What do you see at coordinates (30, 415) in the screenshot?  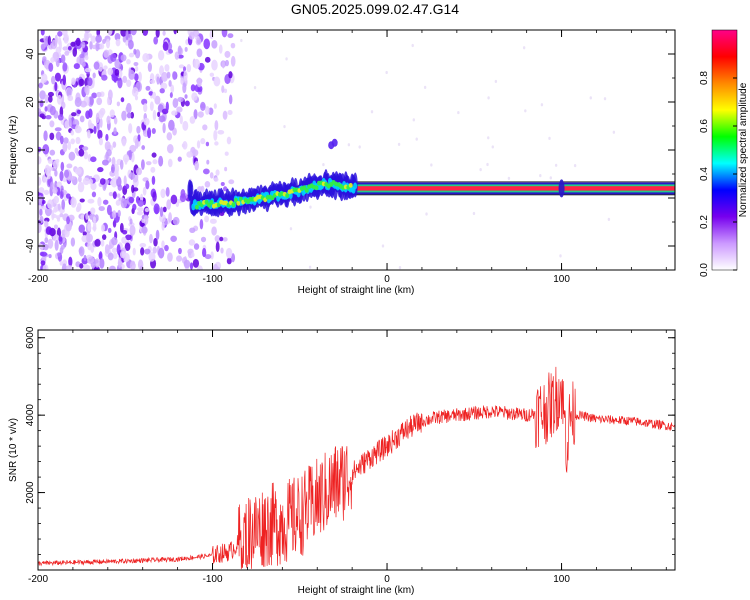 I see `y-tick-label: 4000` at bounding box center [30, 415].